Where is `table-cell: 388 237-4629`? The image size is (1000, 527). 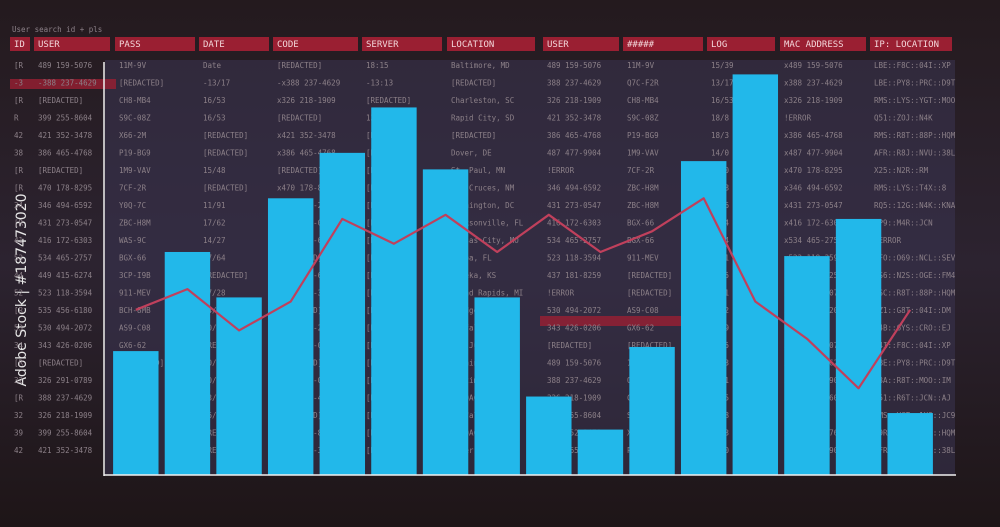 table-cell: 388 237-4629 is located at coordinates (574, 83).